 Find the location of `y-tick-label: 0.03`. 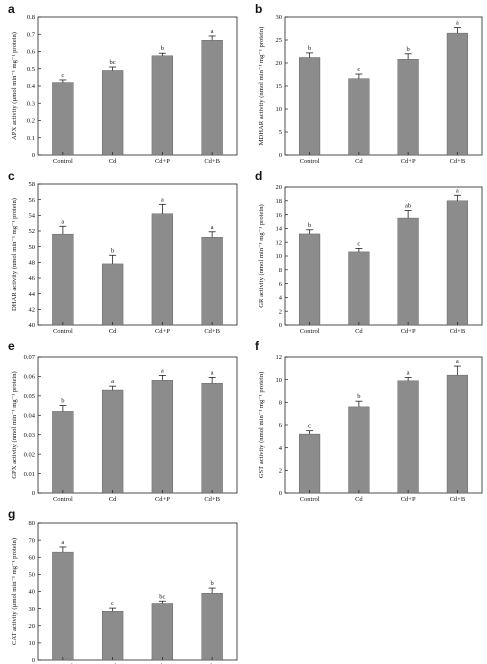

y-tick-label: 0.03 is located at coordinates (29, 435).